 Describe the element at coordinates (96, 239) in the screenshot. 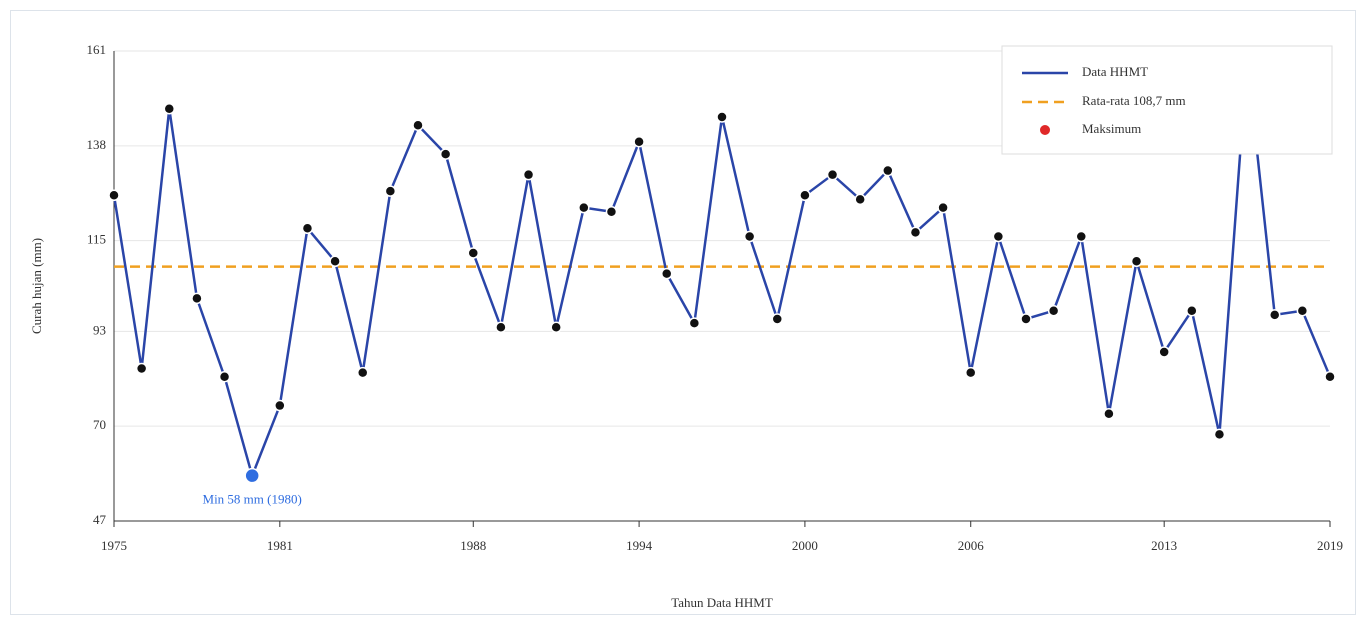

I see `y-tick-label: 115` at that location.